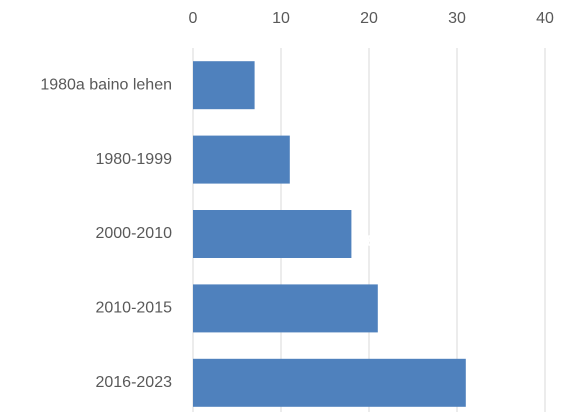 The height and width of the screenshot is (417, 561). What do you see at coordinates (265, 92) in the screenshot?
I see `data-label: 7` at bounding box center [265, 92].